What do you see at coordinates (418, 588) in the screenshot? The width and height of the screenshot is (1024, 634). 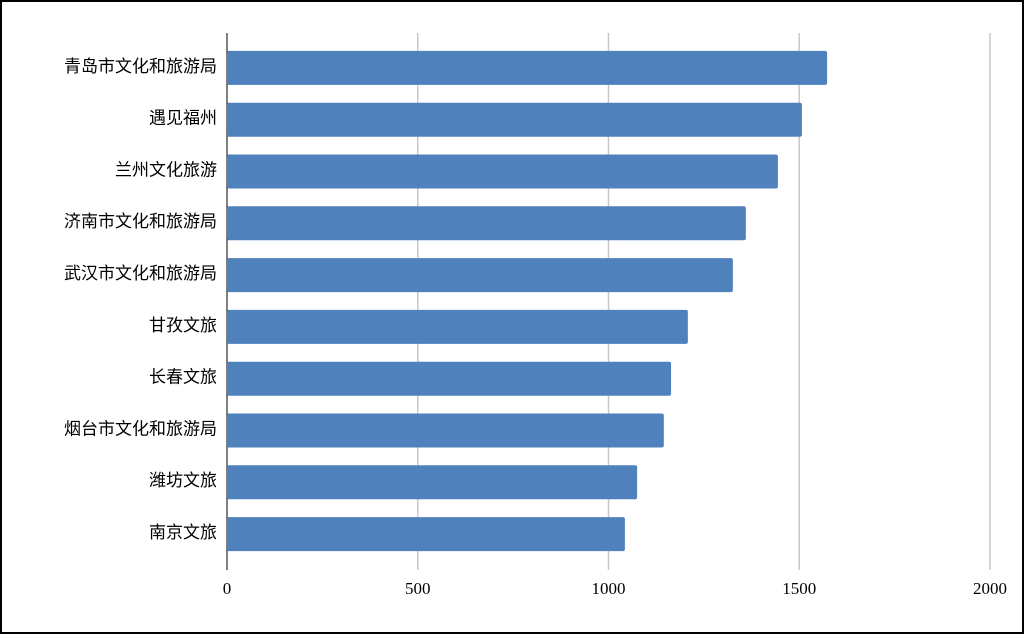 I see `x-tick-label: 500` at bounding box center [418, 588].